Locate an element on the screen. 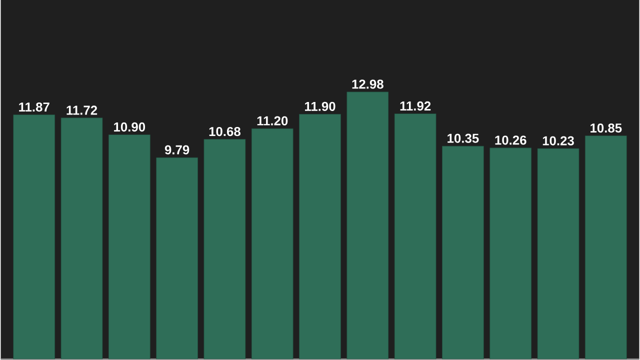 The image size is (640, 360). data-label: 10.85 is located at coordinates (606, 128).